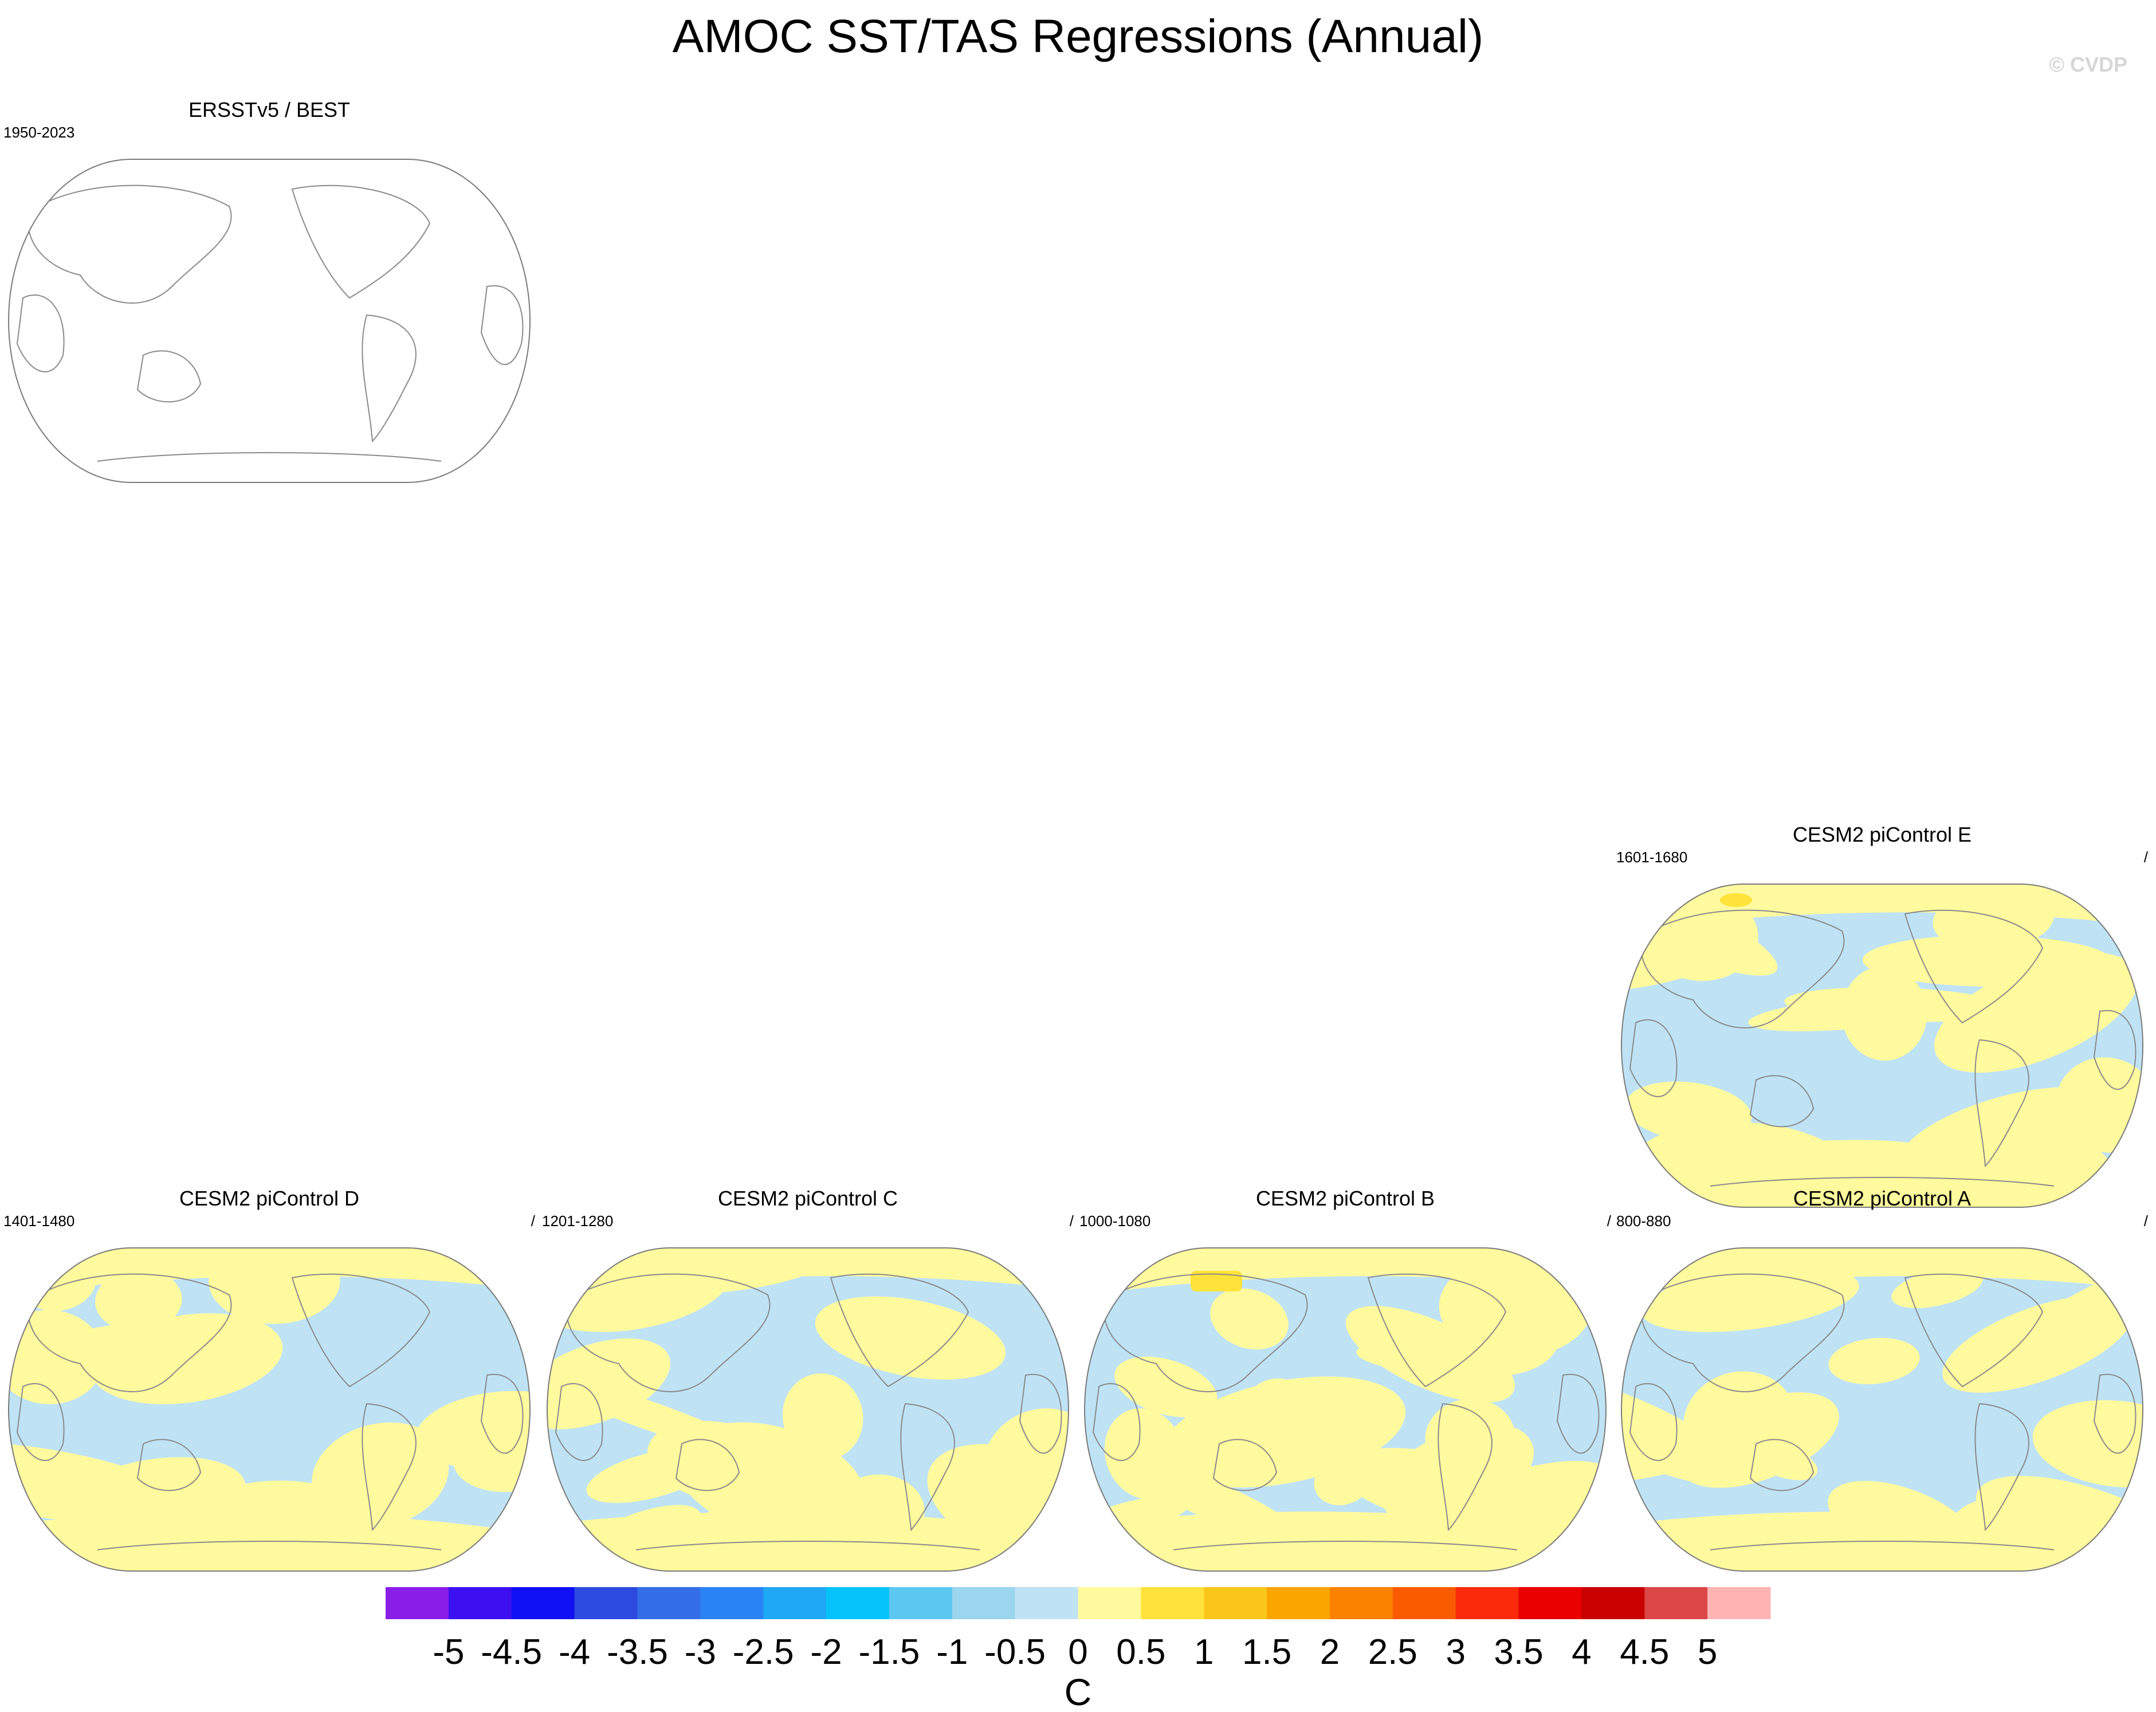 The height and width of the screenshot is (1712, 2156). What do you see at coordinates (269, 109) in the screenshot?
I see `panel-title: ERSSTv5 / BEST` at bounding box center [269, 109].